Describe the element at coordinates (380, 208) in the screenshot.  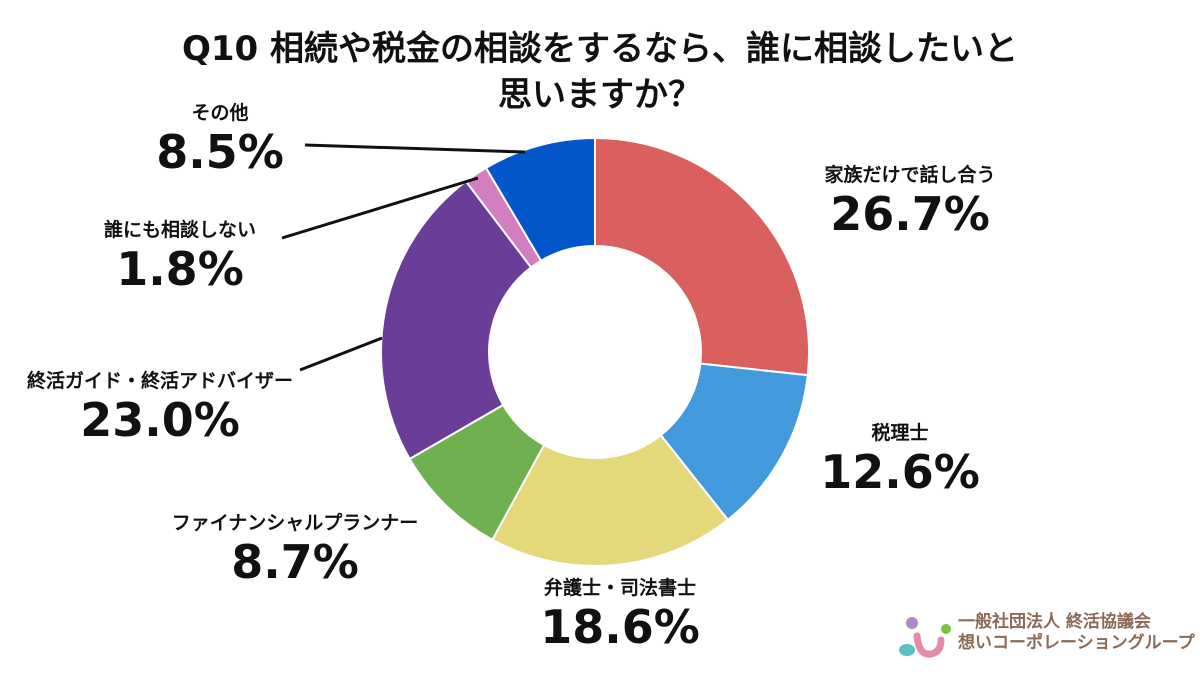
I see `leader-line-none` at that location.